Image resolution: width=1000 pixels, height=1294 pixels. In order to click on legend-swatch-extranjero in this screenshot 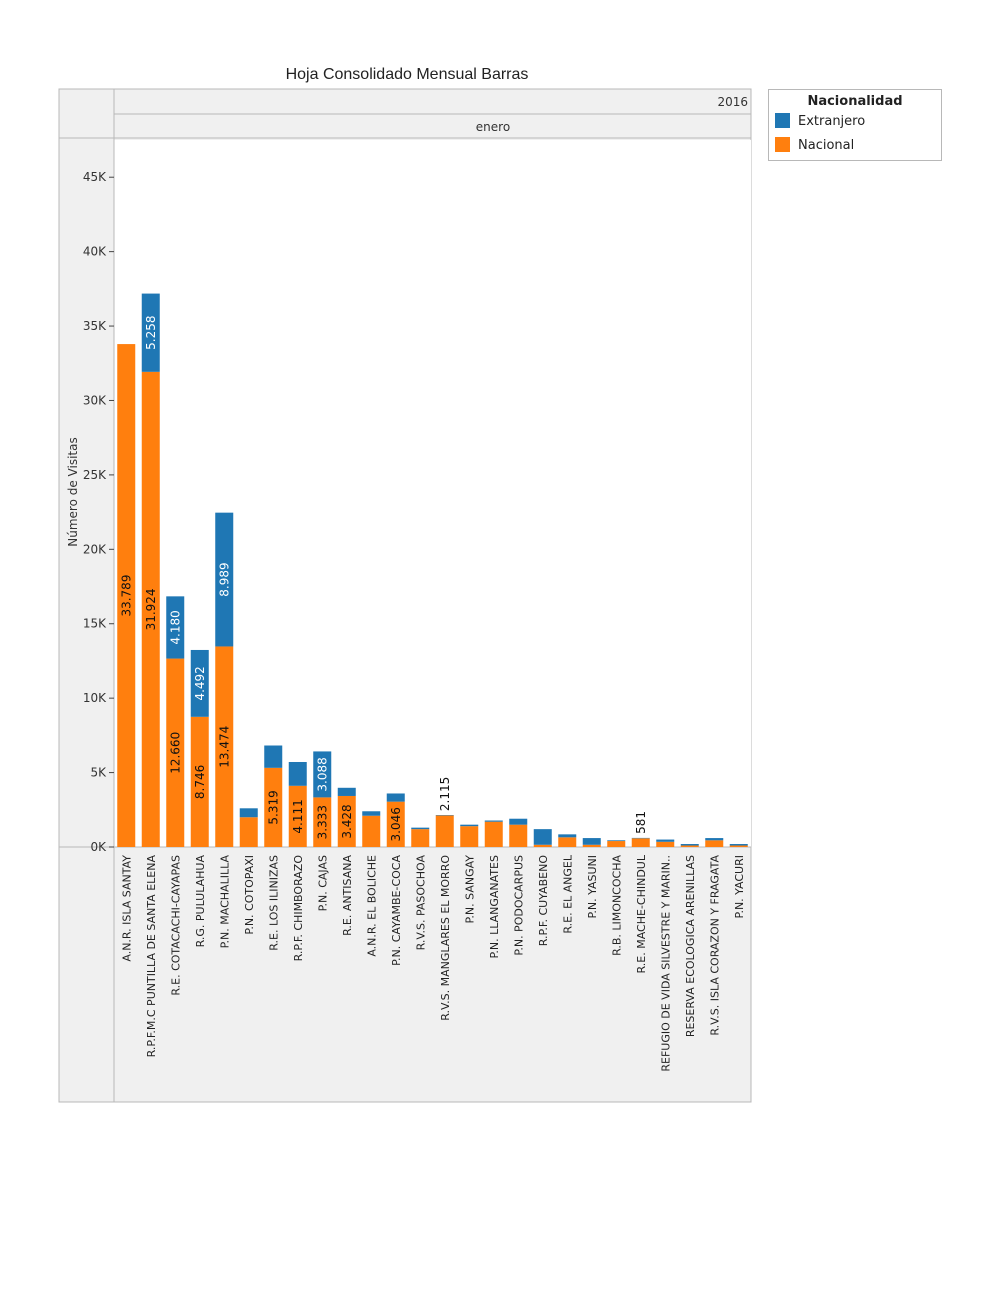, I will do `click(782, 120)`.